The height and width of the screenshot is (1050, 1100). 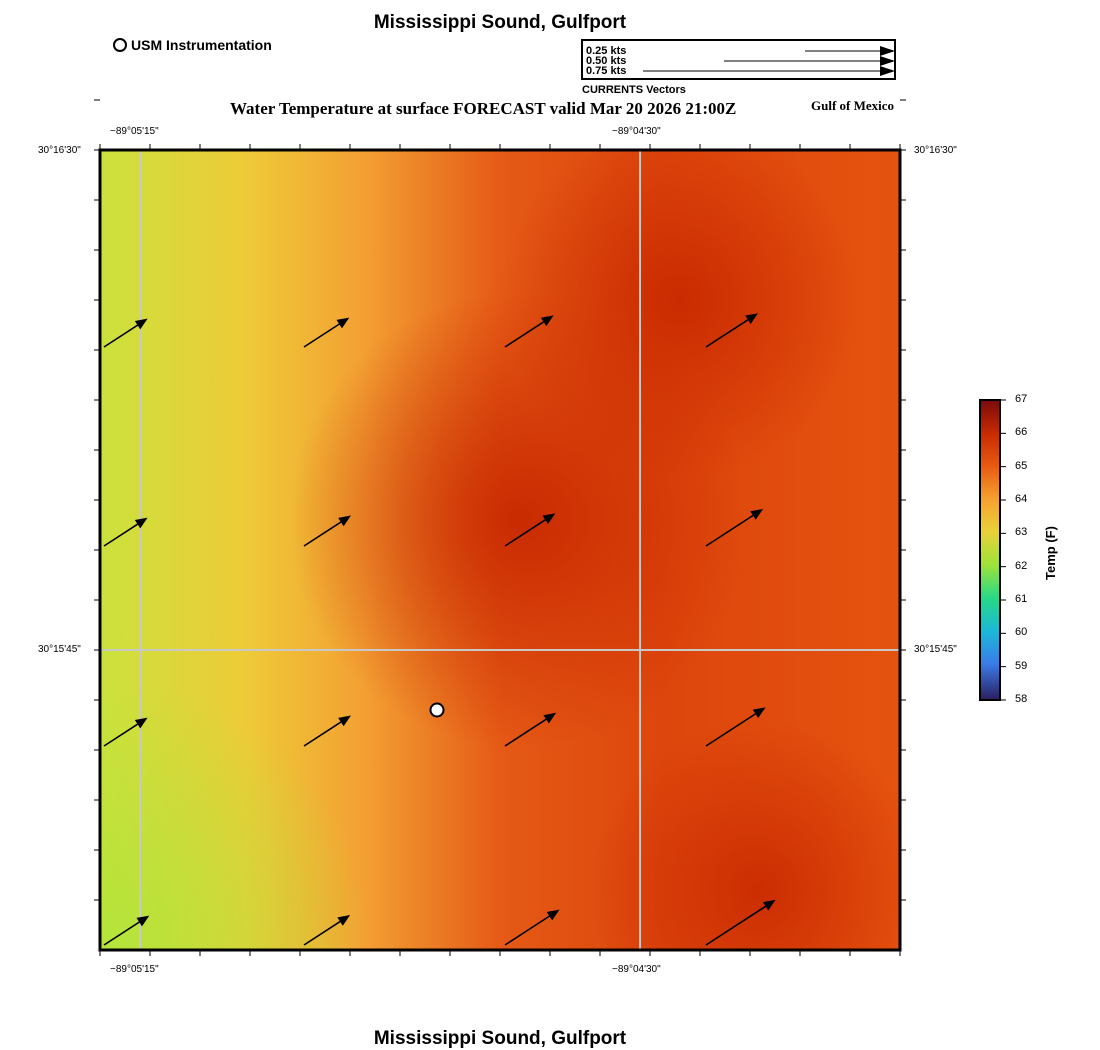 What do you see at coordinates (1021, 432) in the screenshot?
I see `colorbar-tick-label: 66` at bounding box center [1021, 432].